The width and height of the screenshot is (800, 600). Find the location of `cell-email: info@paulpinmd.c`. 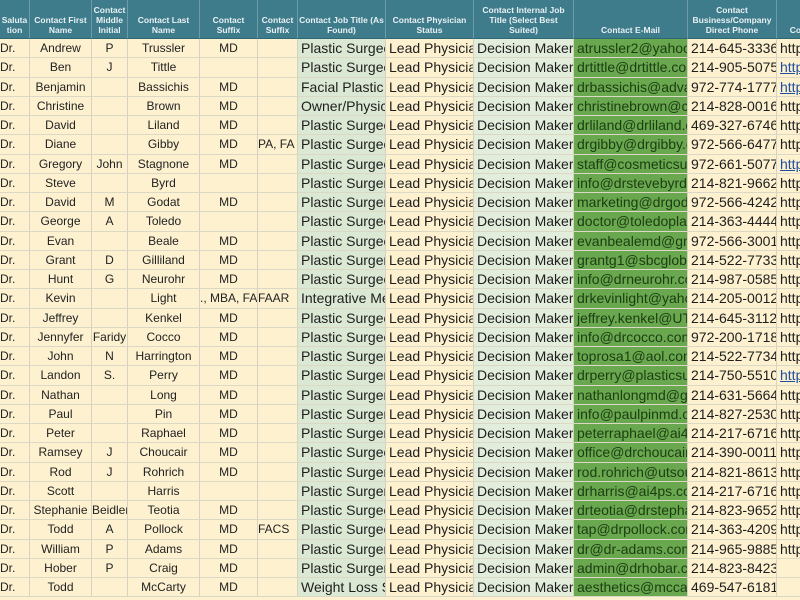

cell-email: info@paulpinmd.c is located at coordinates (631, 414).